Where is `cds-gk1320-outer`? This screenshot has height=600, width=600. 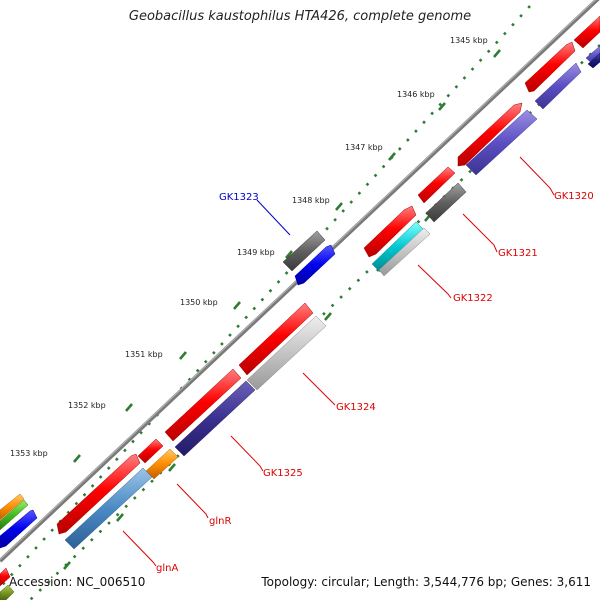
cds-gk1320-outer is located at coordinates (550, 67).